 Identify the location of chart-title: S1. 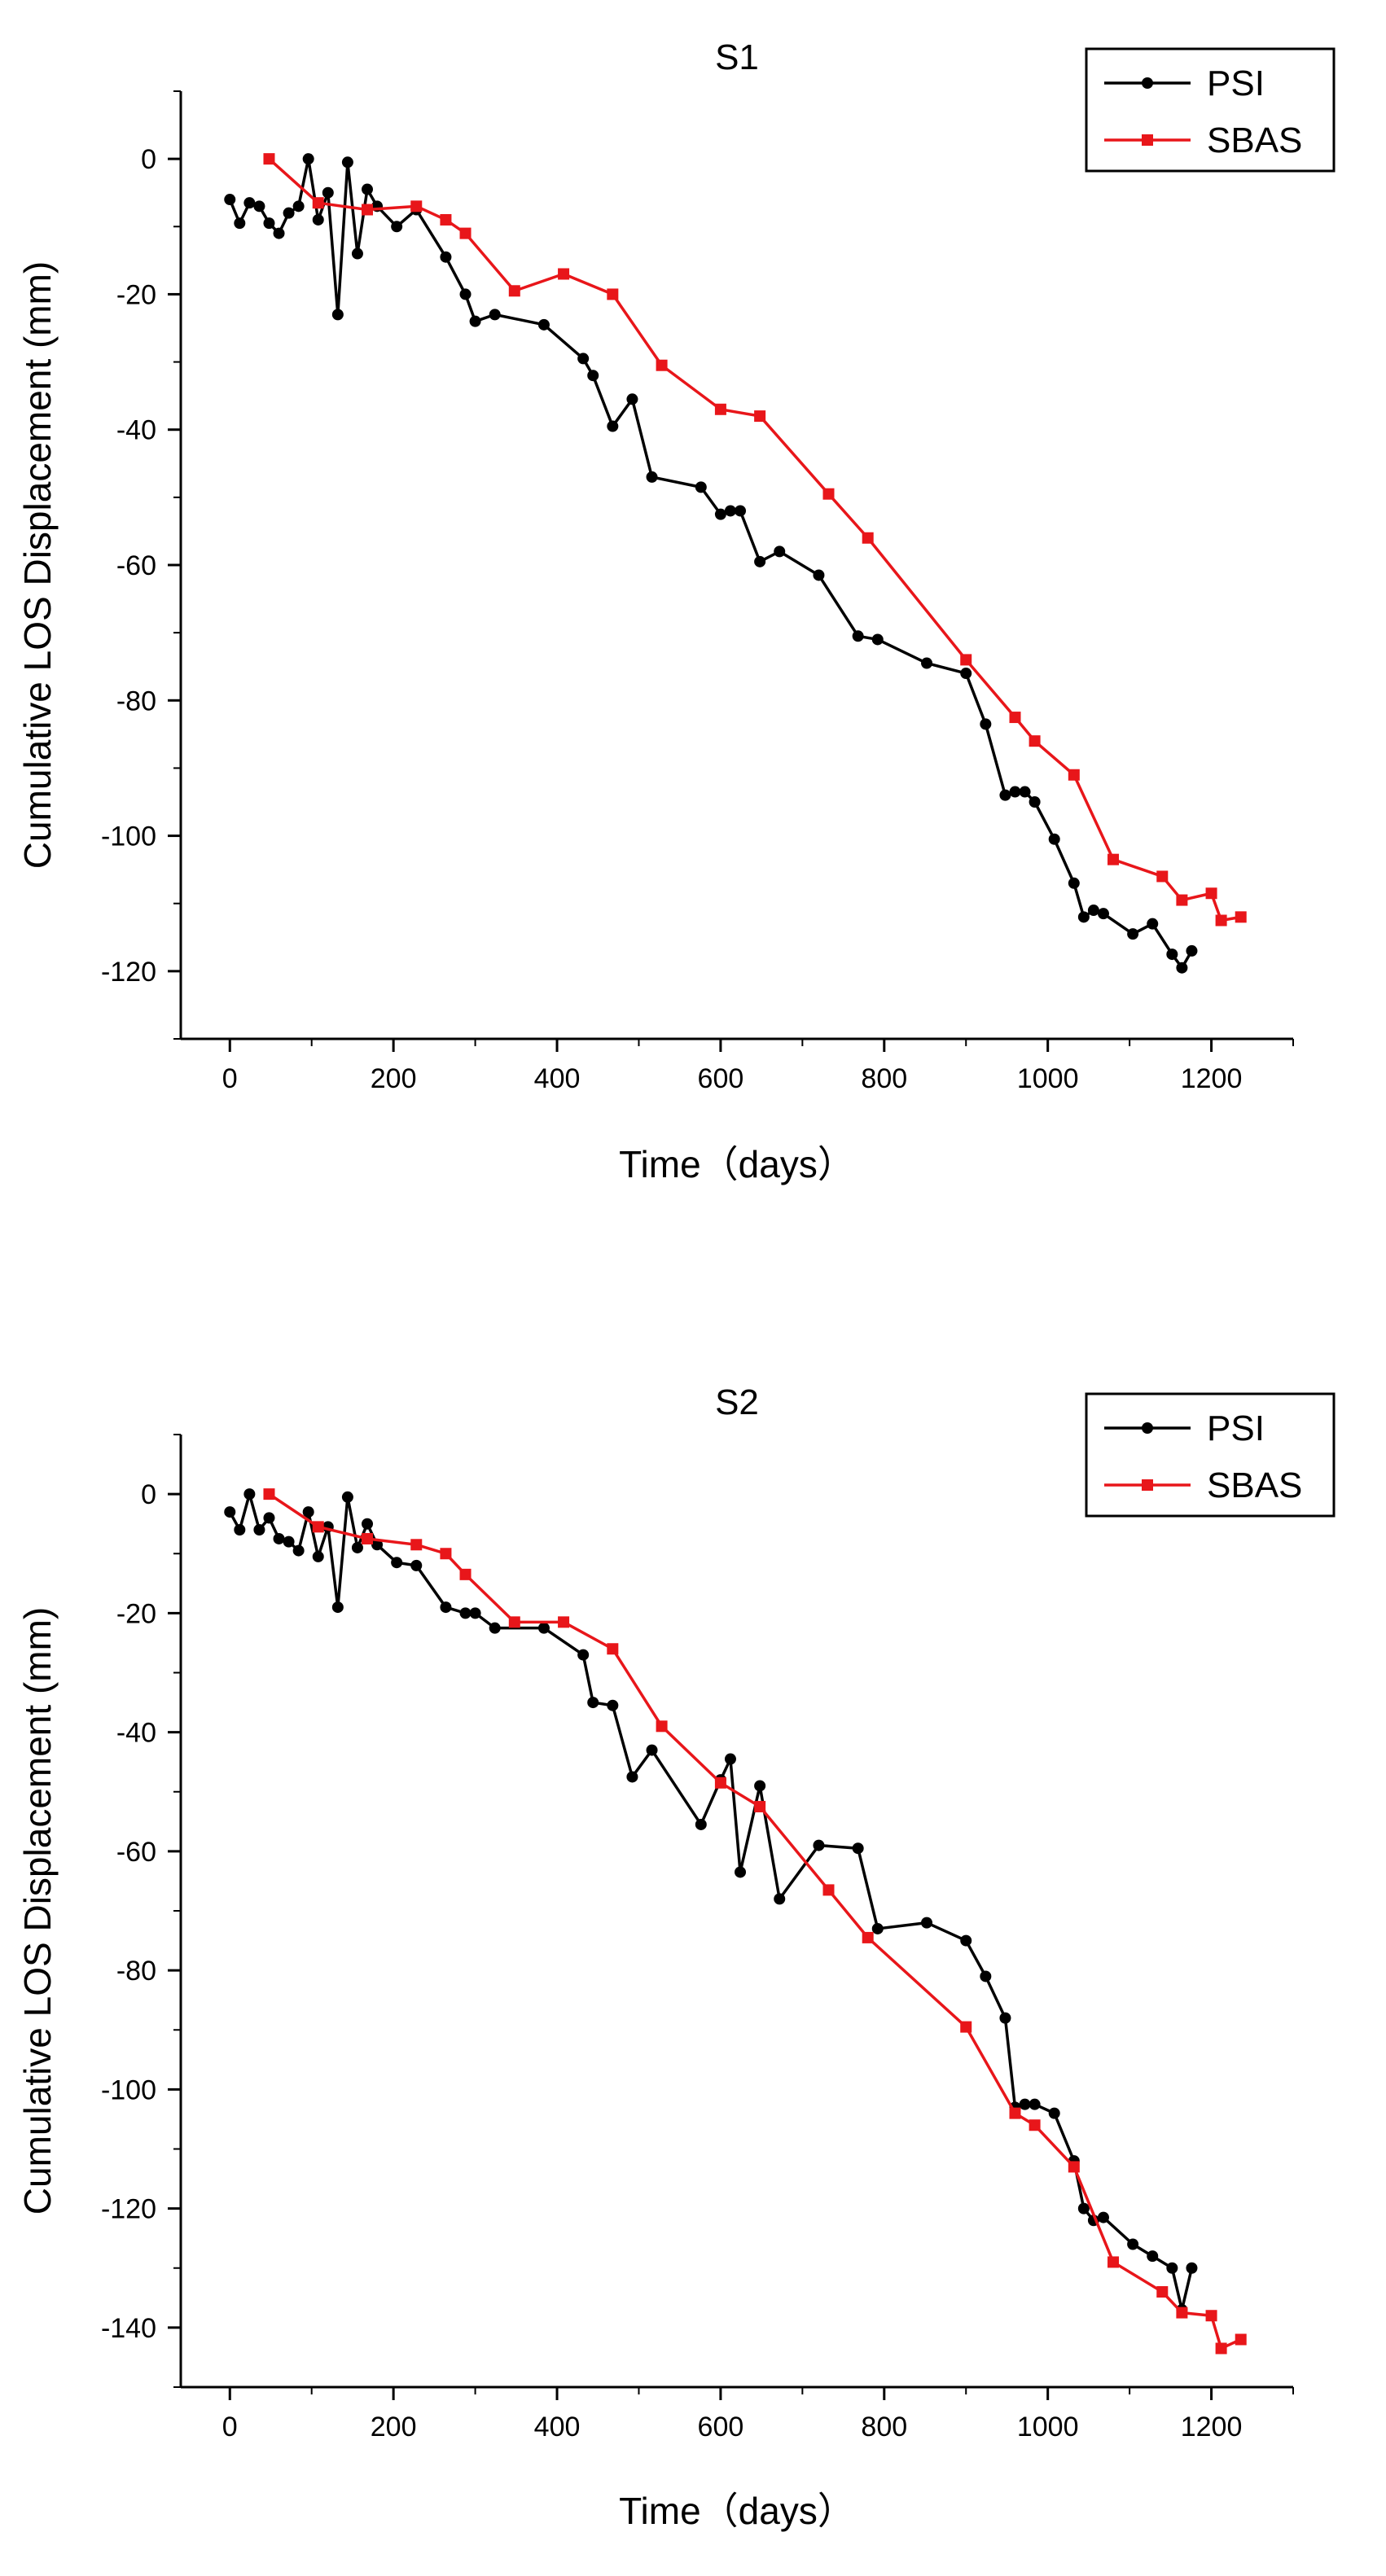
(737, 57).